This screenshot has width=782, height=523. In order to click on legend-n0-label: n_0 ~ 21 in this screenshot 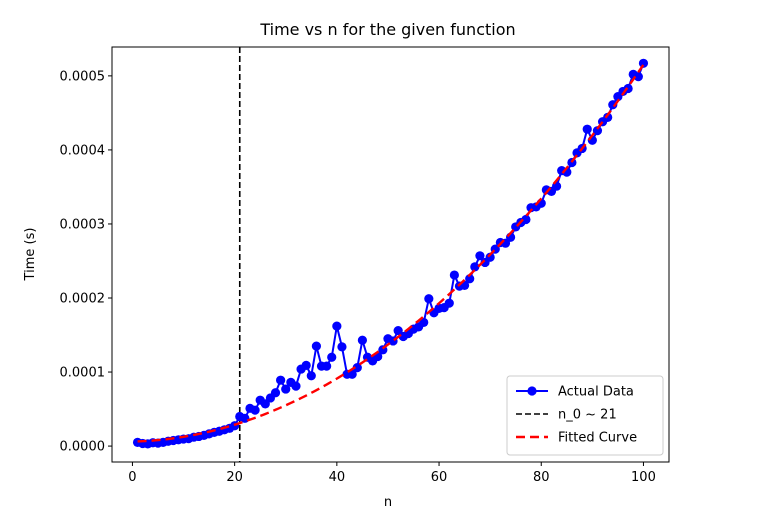, I will do `click(587, 415)`.